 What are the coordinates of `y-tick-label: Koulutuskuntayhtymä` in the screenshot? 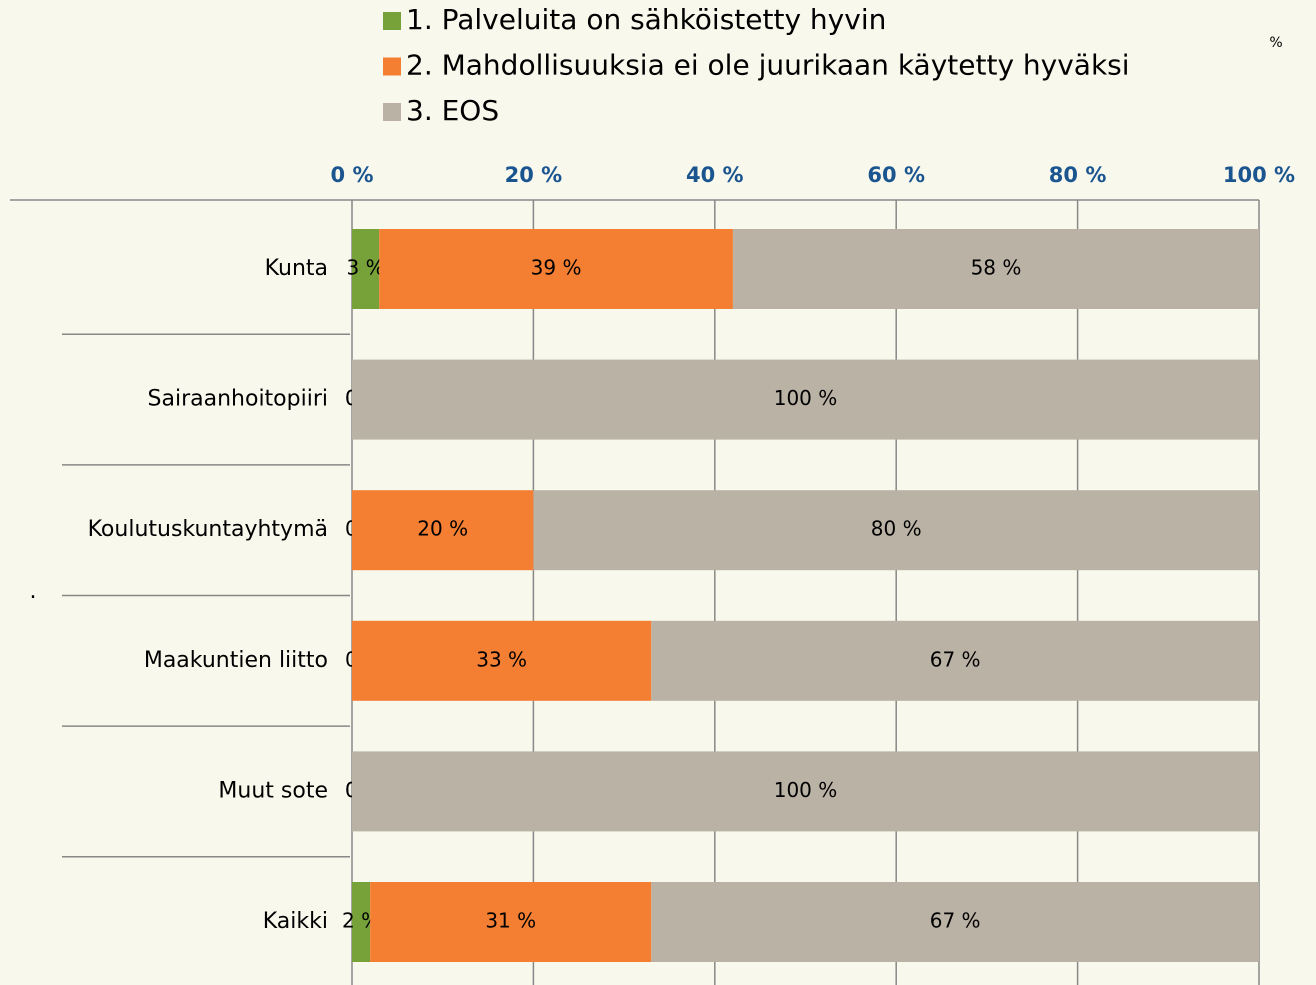 It's located at (208, 529).